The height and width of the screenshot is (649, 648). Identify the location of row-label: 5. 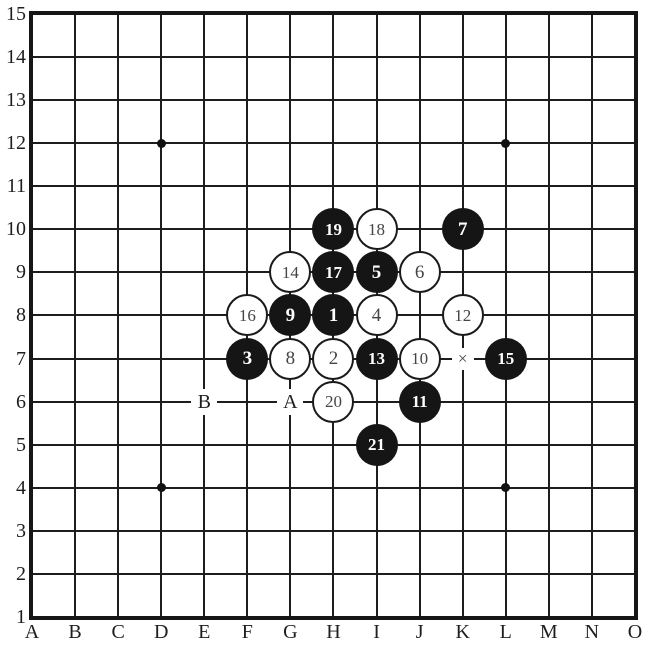
(21, 444).